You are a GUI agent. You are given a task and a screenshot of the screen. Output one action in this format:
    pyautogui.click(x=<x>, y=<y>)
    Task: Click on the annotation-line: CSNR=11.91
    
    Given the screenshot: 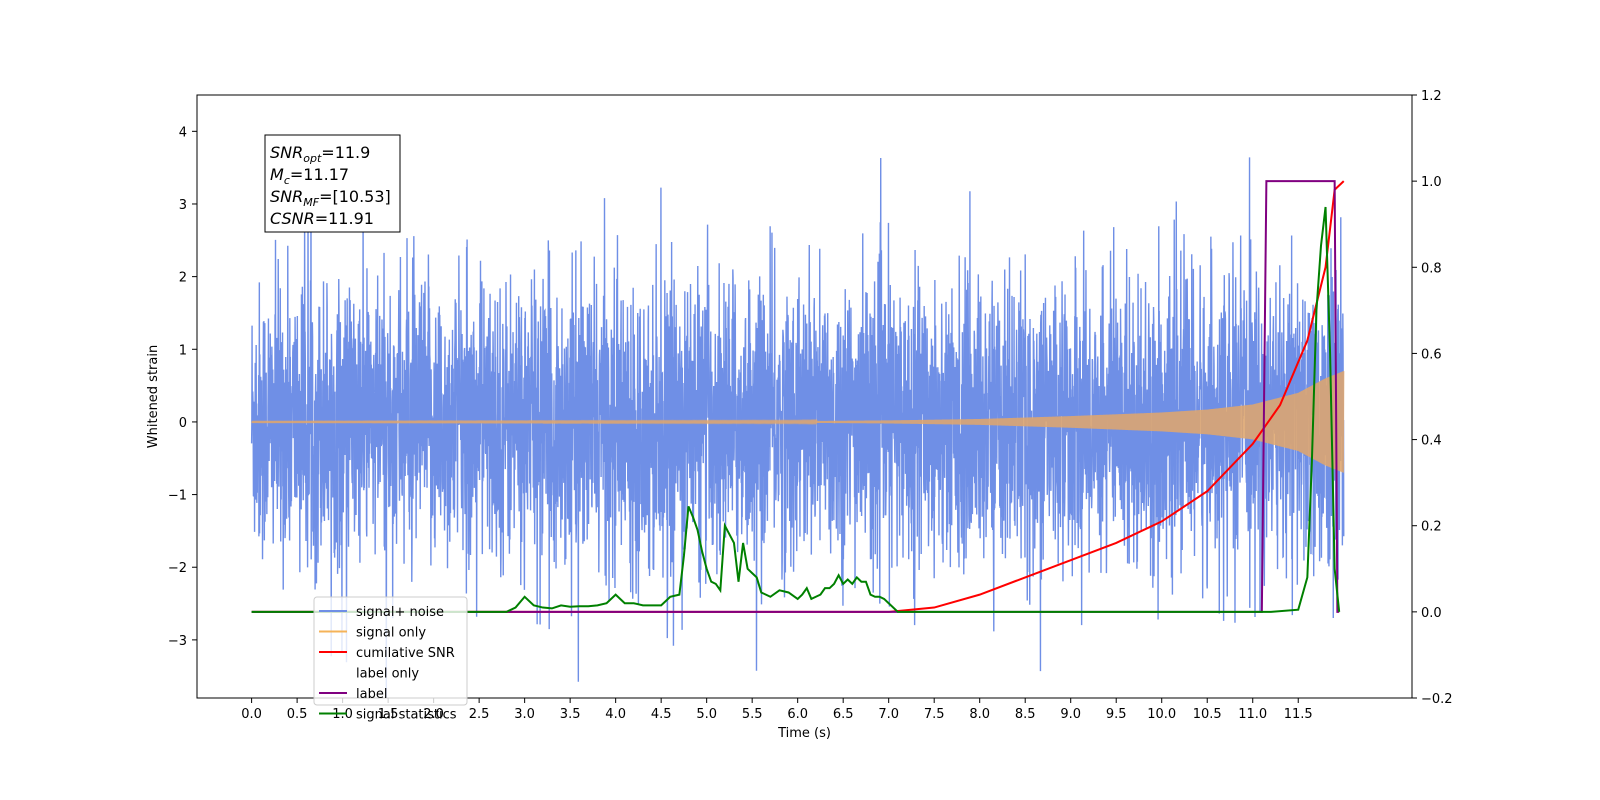 What is the action you would take?
    pyautogui.click(x=322, y=218)
    